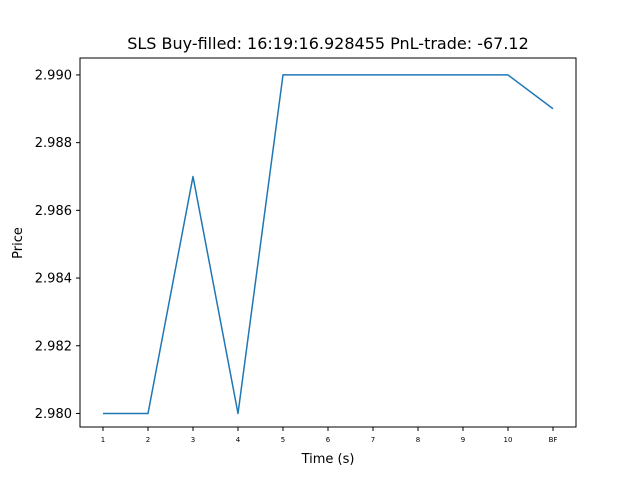  I want to click on x-tick-label: 8, so click(418, 440).